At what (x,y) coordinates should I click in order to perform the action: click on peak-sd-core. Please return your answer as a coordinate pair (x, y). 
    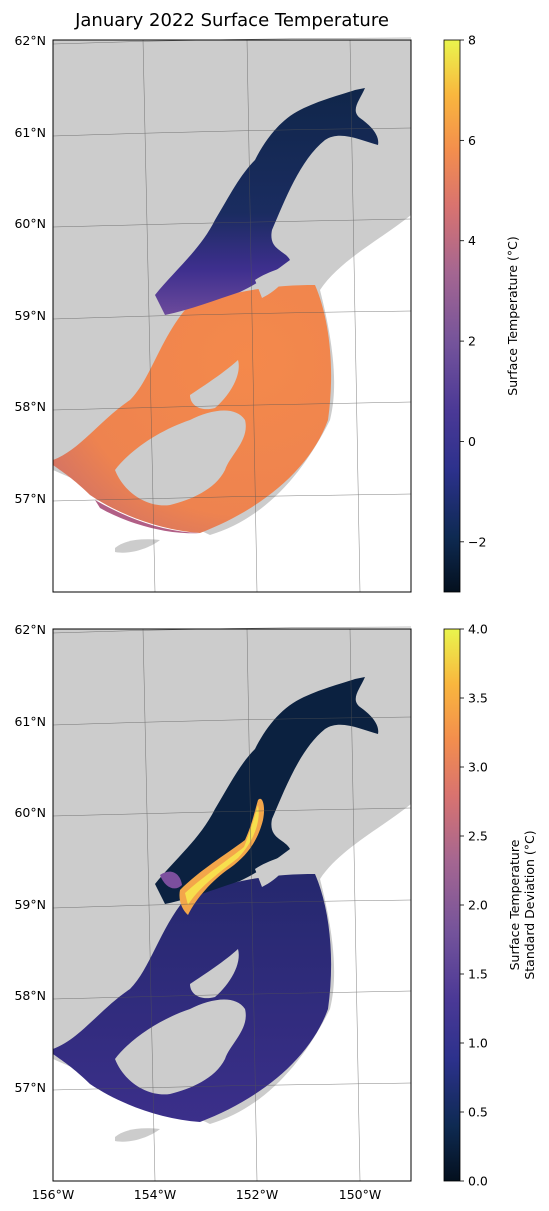
    Looking at the image, I should click on (222, 855).